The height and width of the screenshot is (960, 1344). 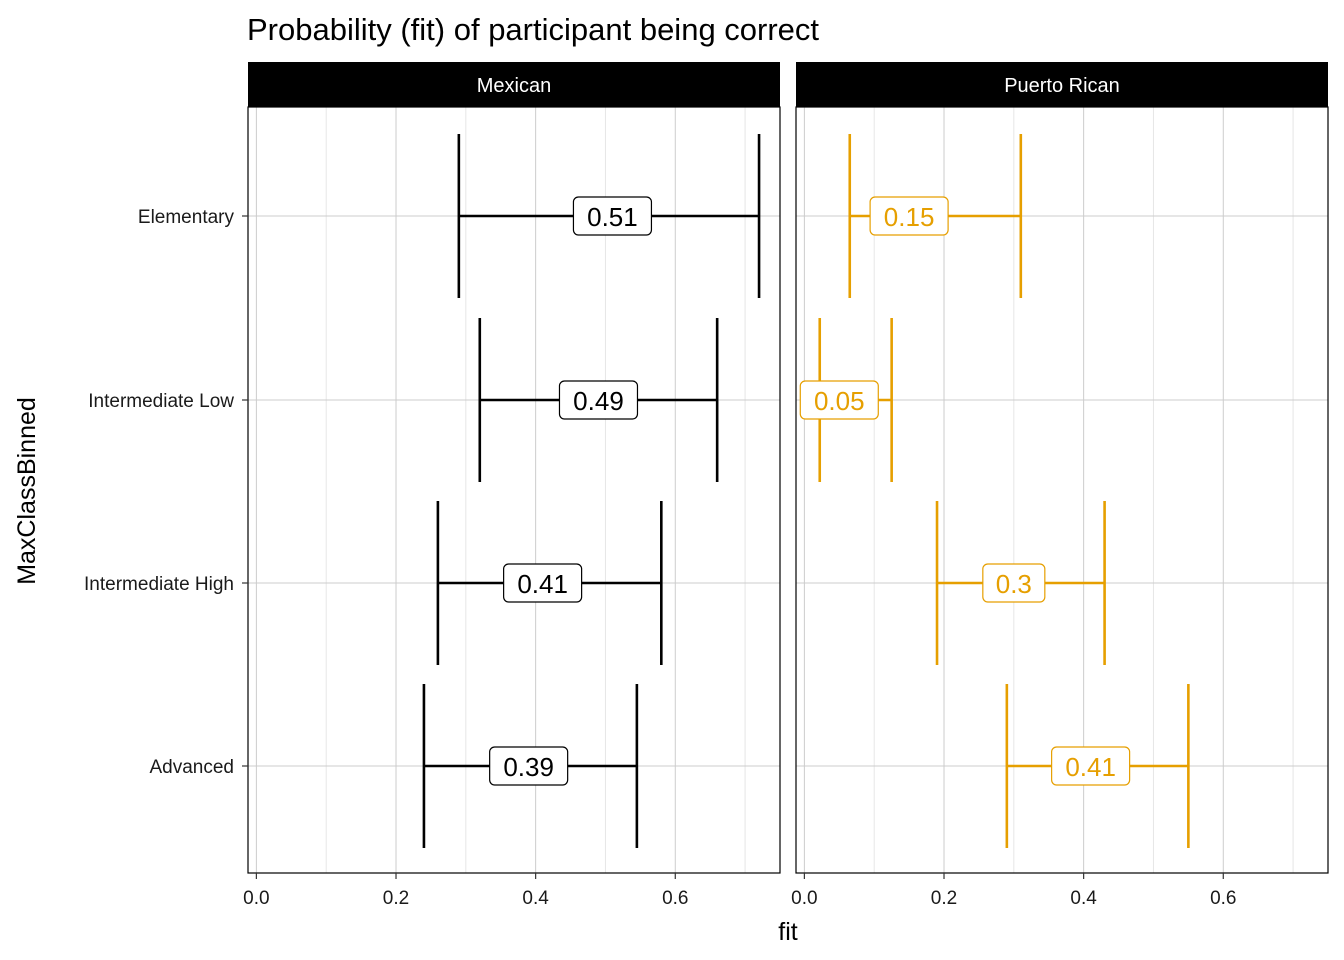 I want to click on errorbar: 0.39, so click(x=530, y=766).